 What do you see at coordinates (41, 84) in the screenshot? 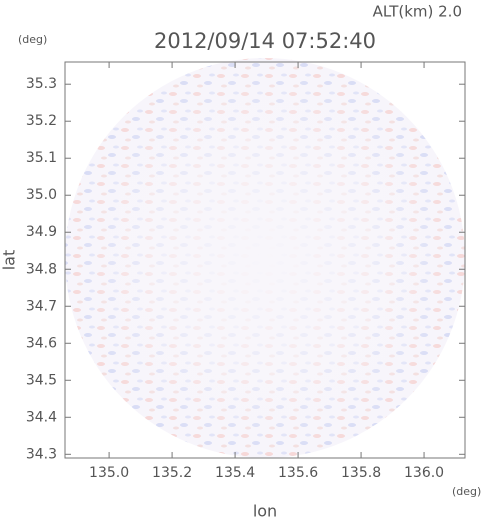
I see `y-tick-label: 35.3` at bounding box center [41, 84].